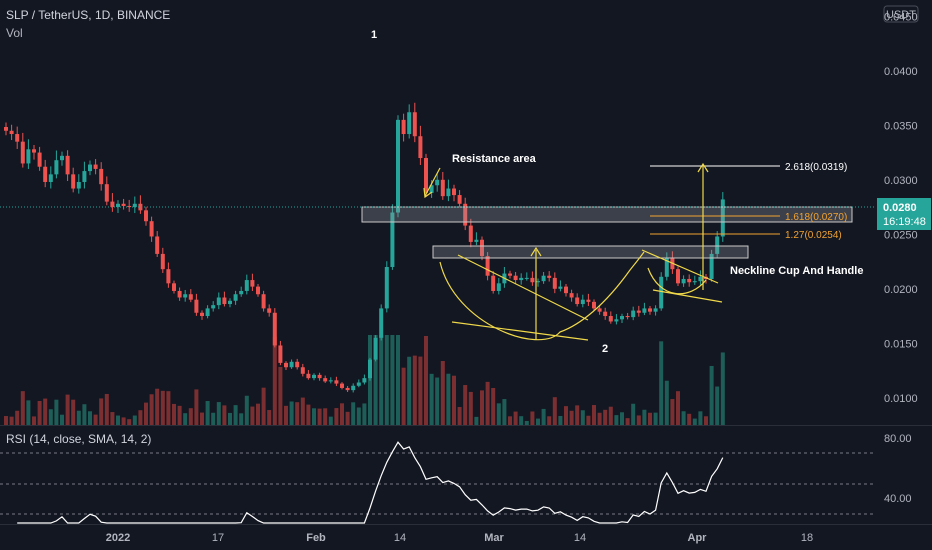 The height and width of the screenshot is (550, 932). Describe the element at coordinates (680, 266) in the screenshot. I see `handle-upper-trendline` at that location.